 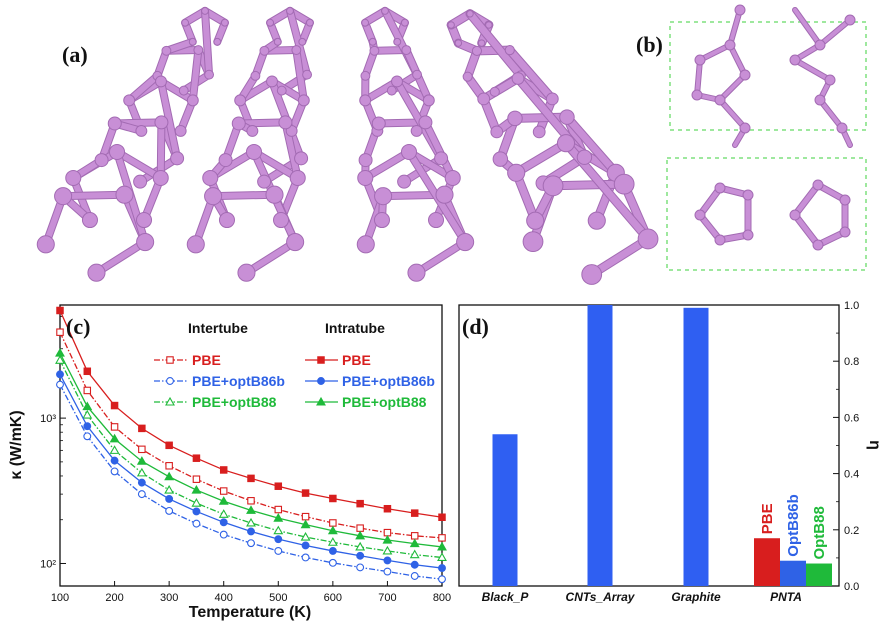 I want to click on x-tick-label-c: 500, so click(x=278, y=598).